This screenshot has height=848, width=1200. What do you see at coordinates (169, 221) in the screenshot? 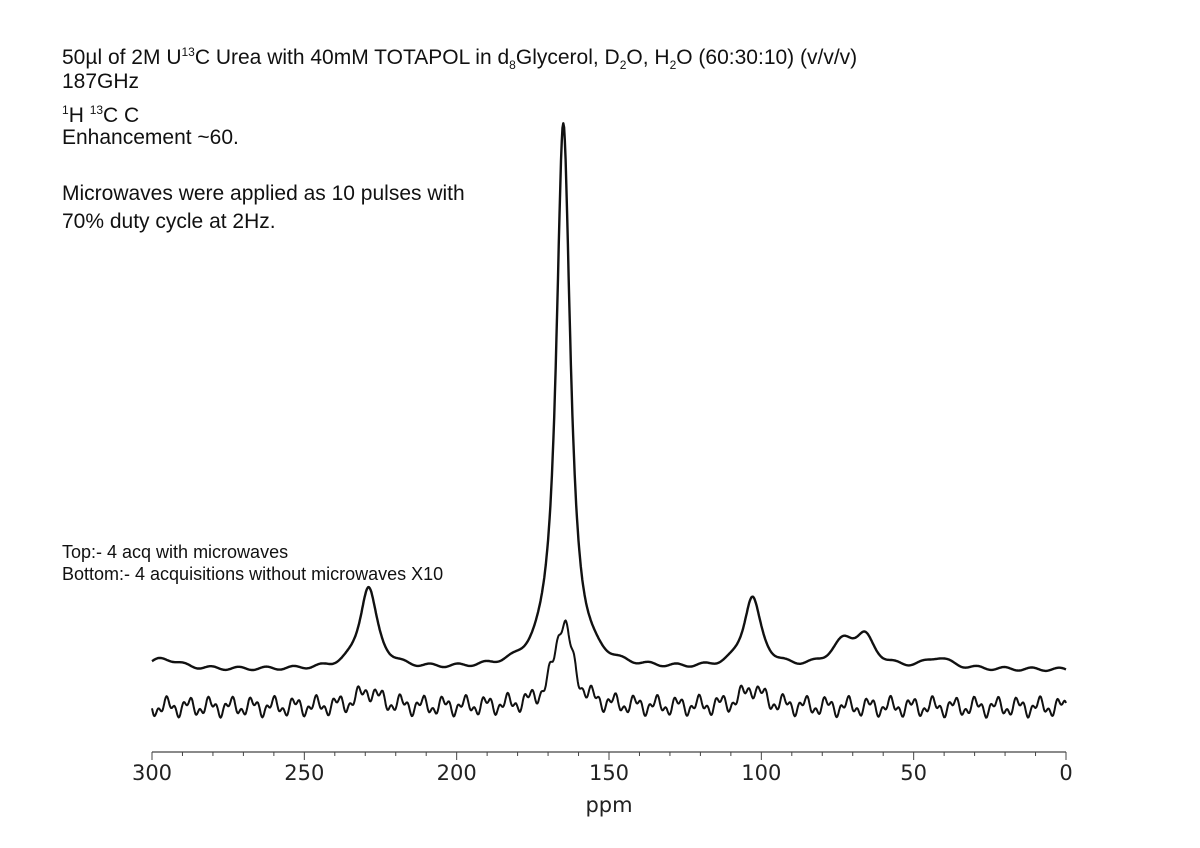
I see `microwave-note-line-2: 70% duty cycle at 2Hz.` at bounding box center [169, 221].